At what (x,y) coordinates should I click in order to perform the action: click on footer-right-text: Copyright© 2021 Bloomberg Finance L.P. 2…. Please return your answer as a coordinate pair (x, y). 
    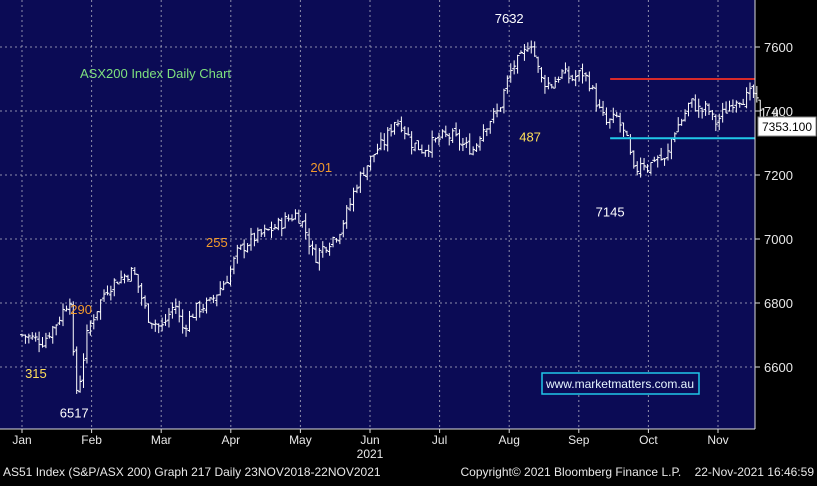
    Looking at the image, I should click on (637, 472).